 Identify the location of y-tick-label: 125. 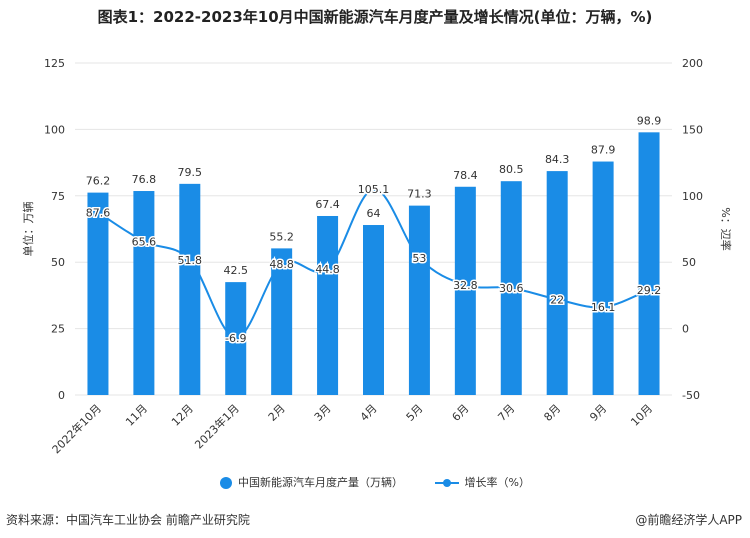
(54, 63).